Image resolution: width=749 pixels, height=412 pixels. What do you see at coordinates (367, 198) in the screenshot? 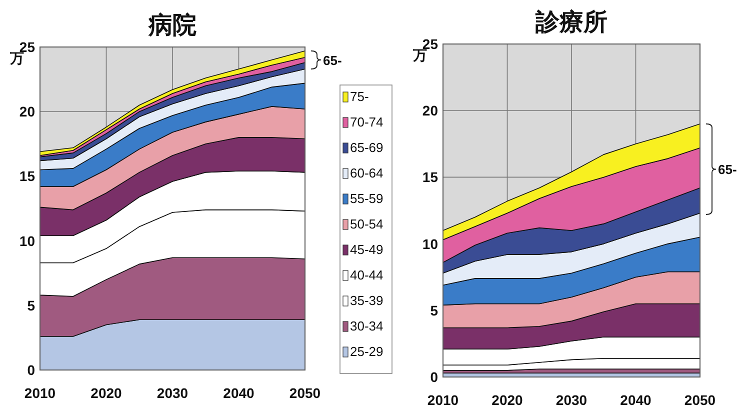
I see `legend-label: 55-59` at bounding box center [367, 198].